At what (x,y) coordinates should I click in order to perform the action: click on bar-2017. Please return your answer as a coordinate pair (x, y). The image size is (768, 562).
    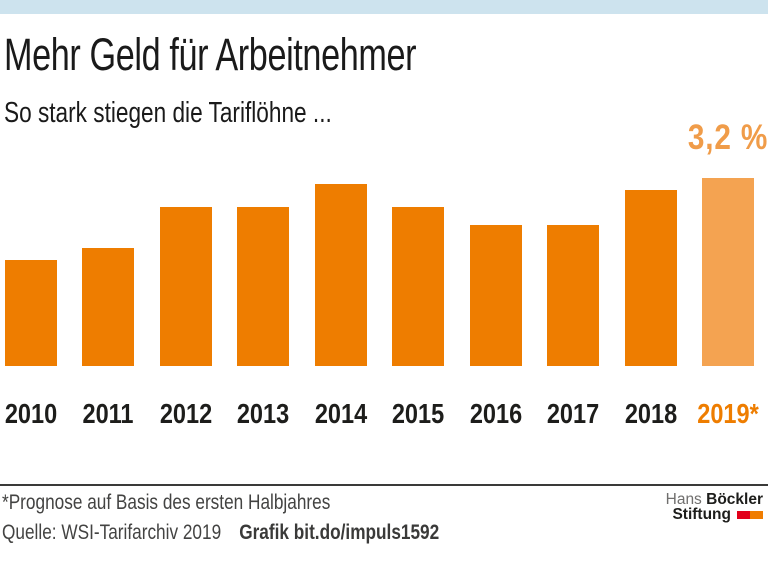
    Looking at the image, I should click on (573, 295).